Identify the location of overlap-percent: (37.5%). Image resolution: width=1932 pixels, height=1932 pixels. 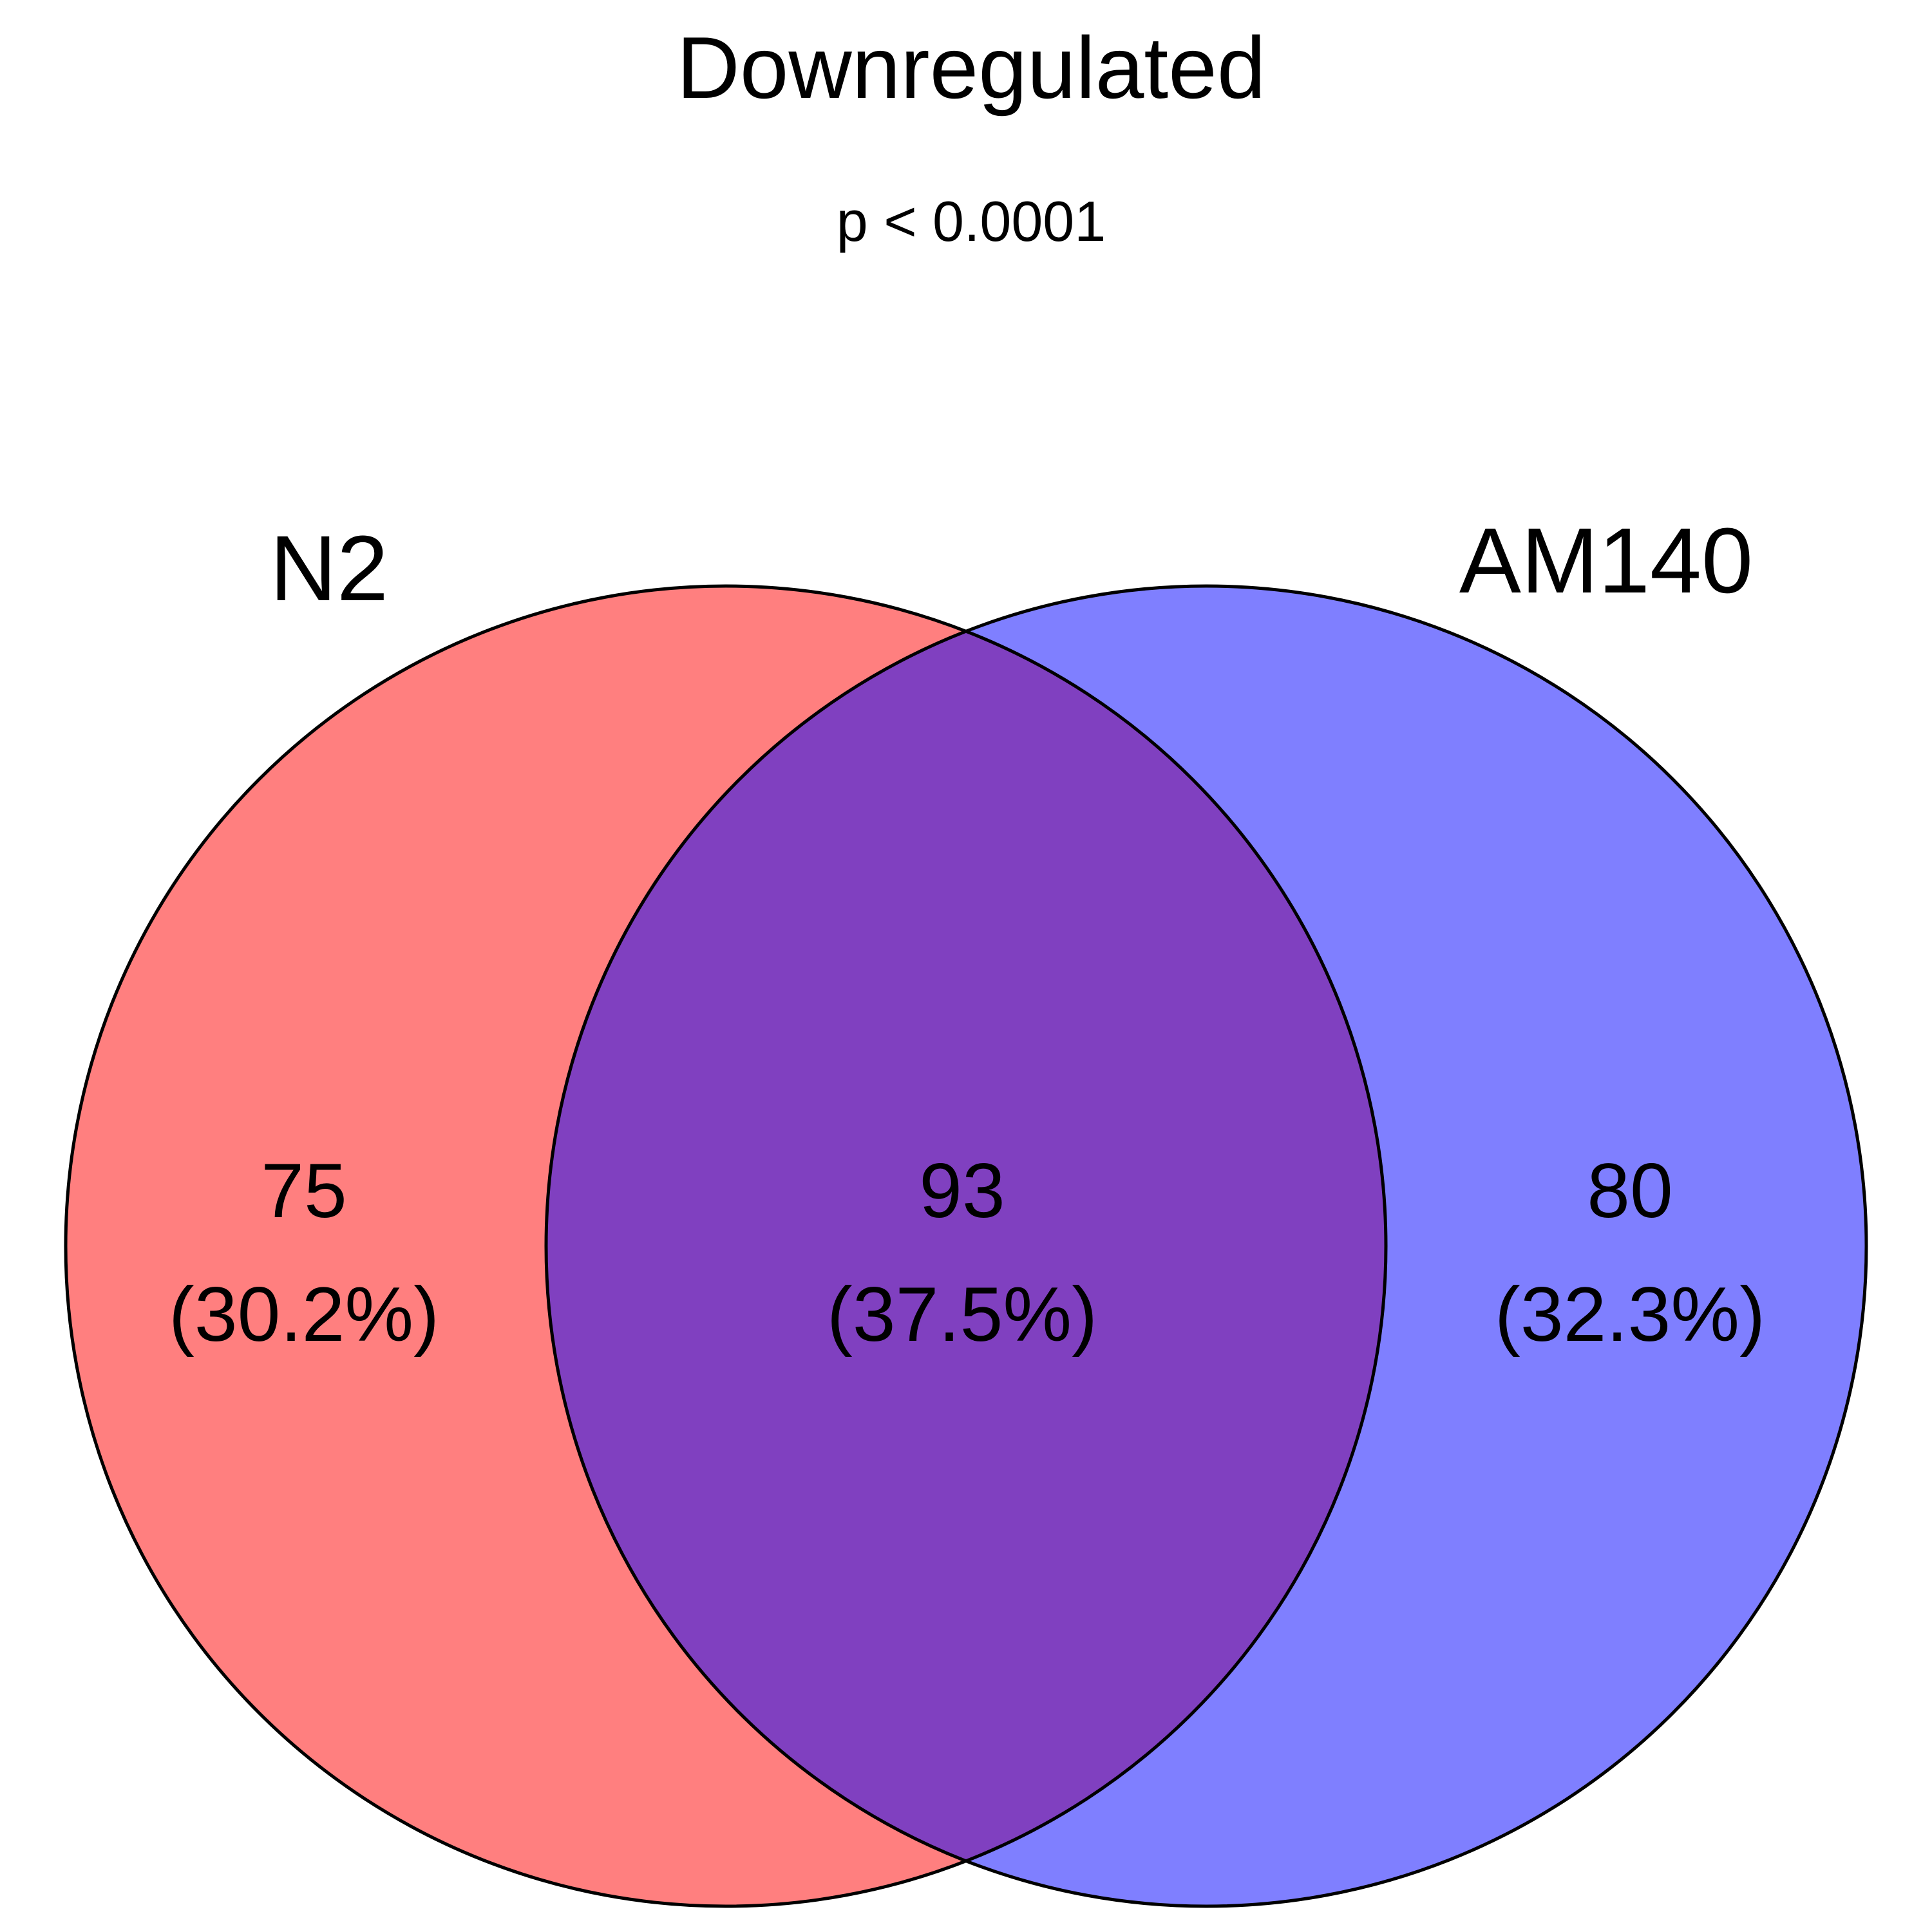
(962, 1315).